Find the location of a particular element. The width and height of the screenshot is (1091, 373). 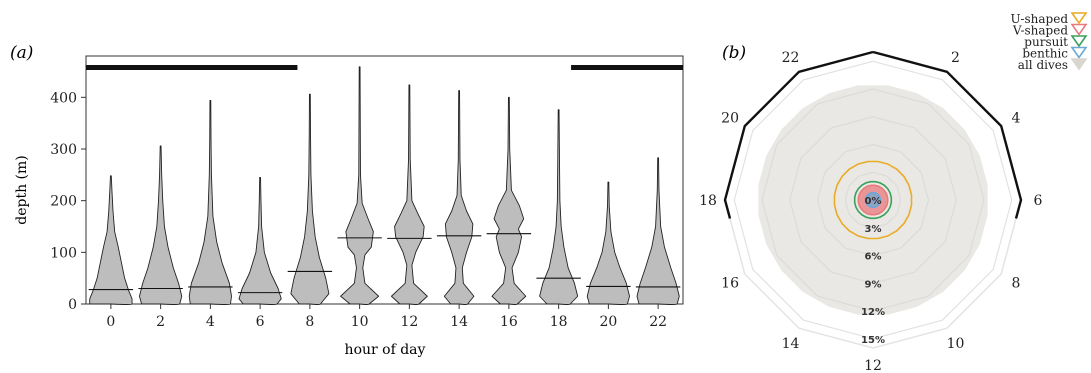

hour-label-10: 10 is located at coordinates (956, 344).